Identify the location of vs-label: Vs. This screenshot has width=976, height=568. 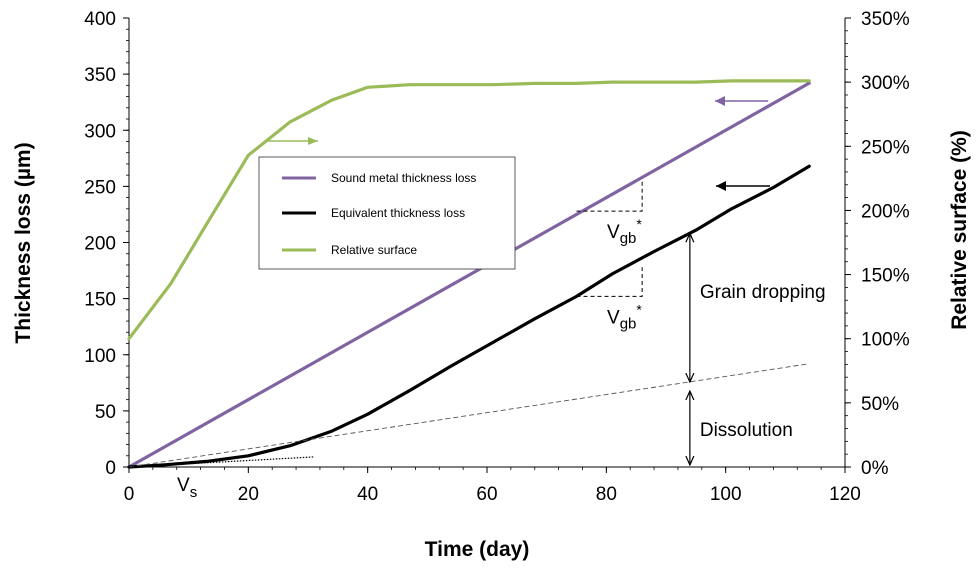
(187, 488).